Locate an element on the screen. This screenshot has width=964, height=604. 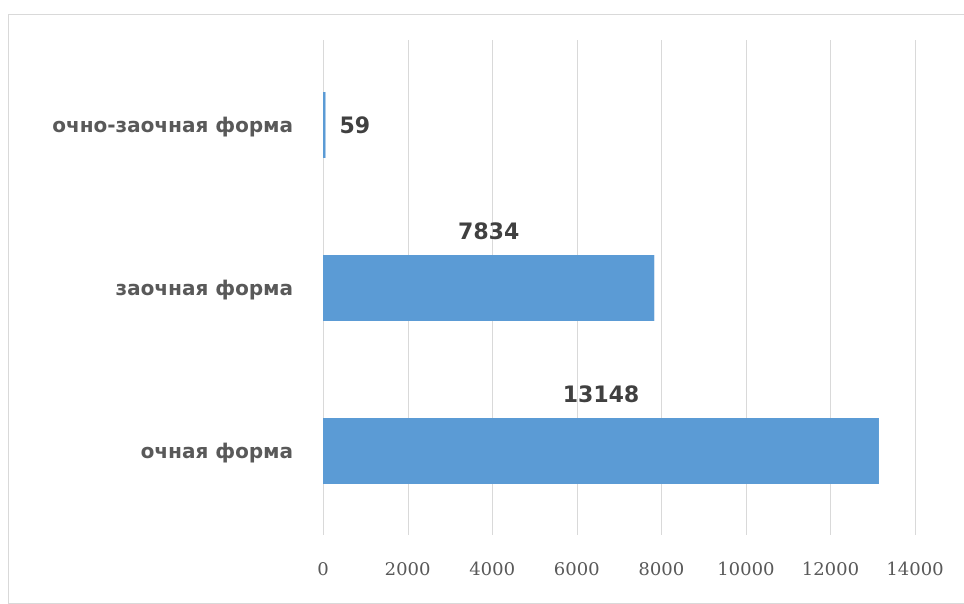
x-tick-label: 14000 is located at coordinates (914, 569).